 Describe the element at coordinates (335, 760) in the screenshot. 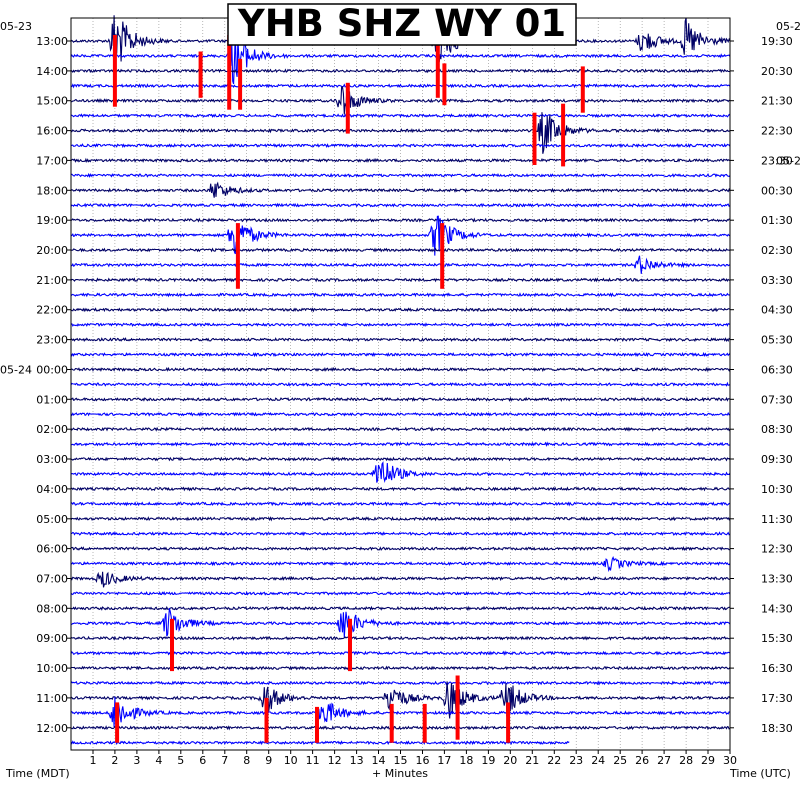

I see `x-tick-label: 12` at that location.